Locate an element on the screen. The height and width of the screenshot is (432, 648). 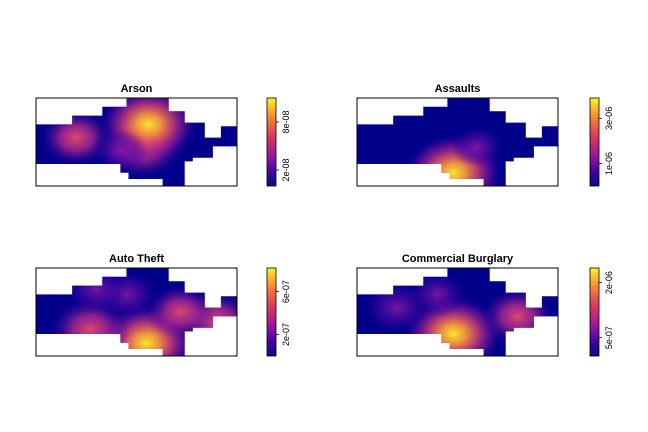
panel-title: Assaults is located at coordinates (458, 89).